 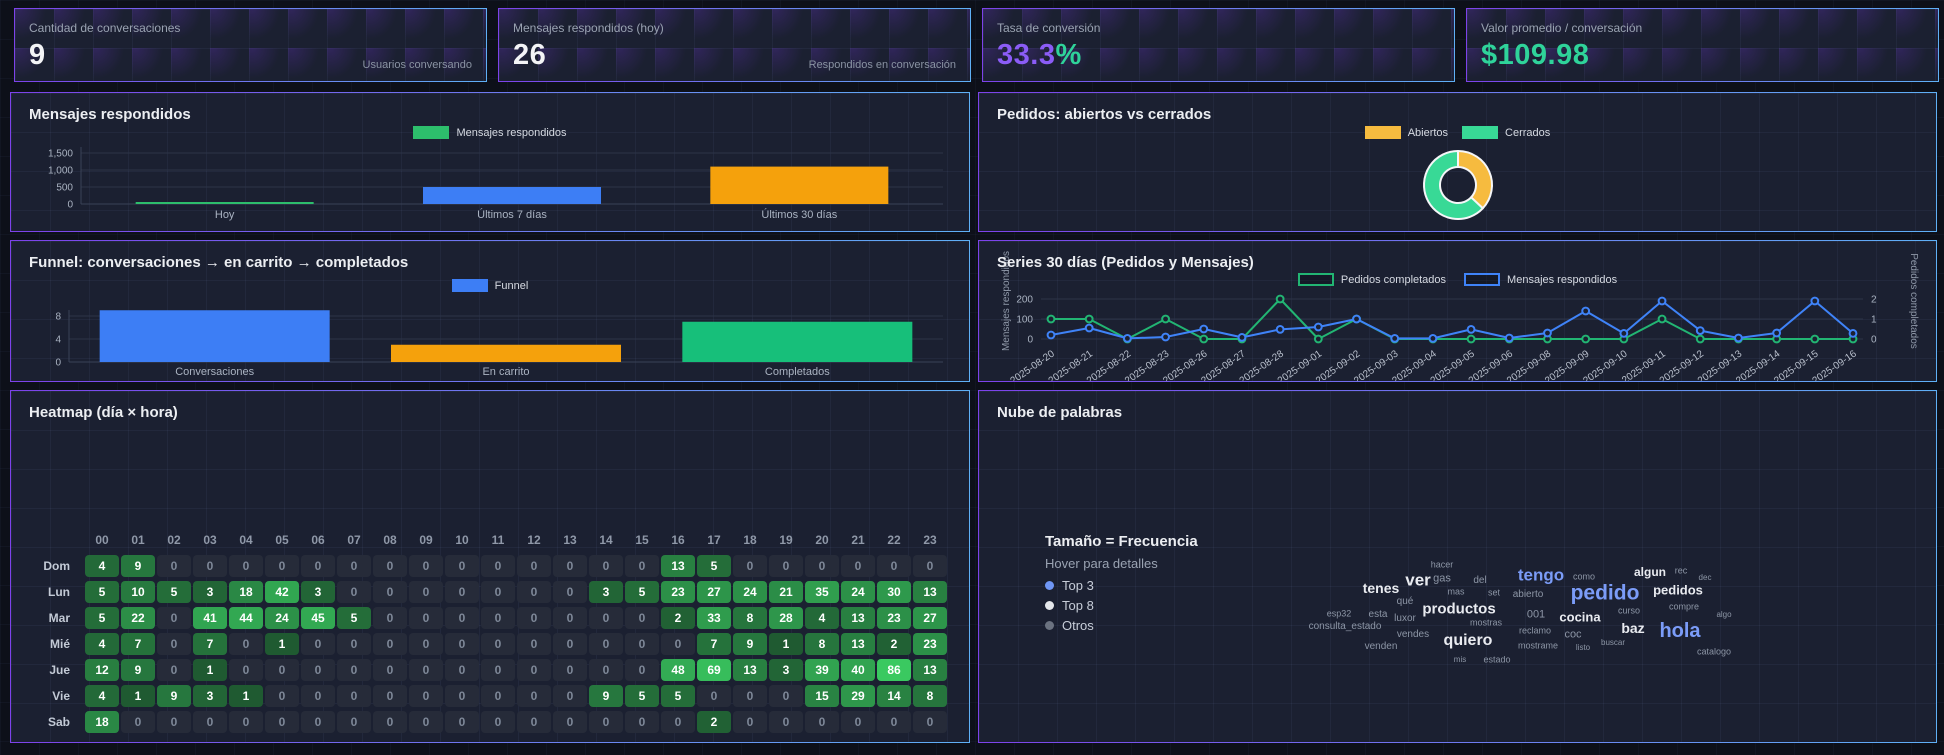 I want to click on heatmap-cell: 35, so click(x=822, y=592).